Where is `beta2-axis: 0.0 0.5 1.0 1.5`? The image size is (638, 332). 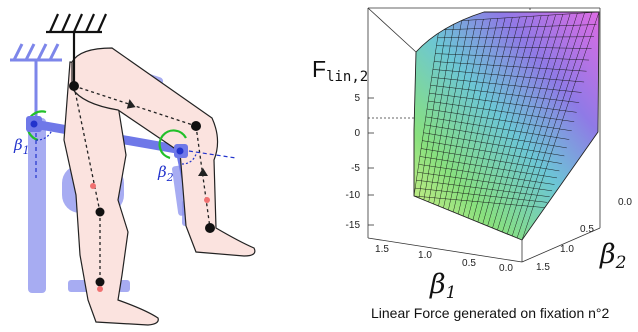 beta2-axis: 0.0 0.5 1.0 1.5 is located at coordinates (584, 235).